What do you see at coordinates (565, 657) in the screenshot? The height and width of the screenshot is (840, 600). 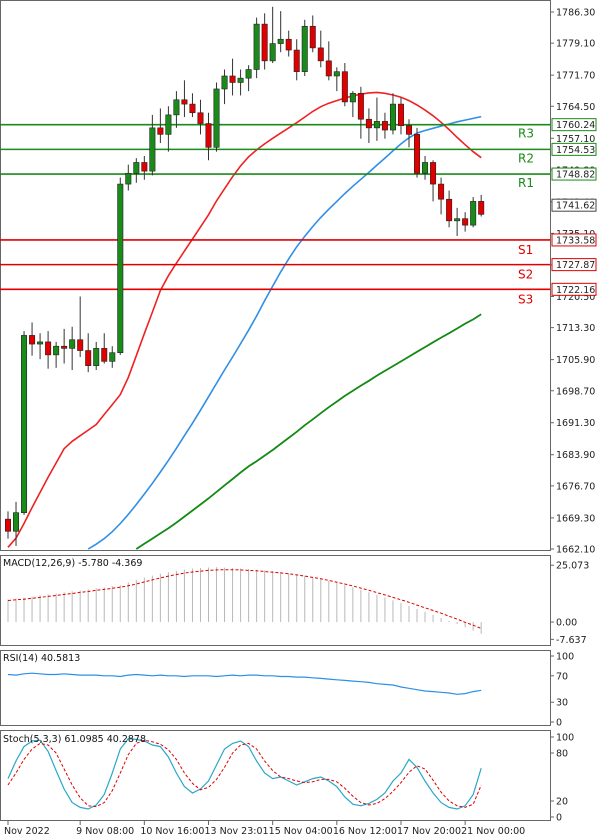 I see `rsi-ytick-label: 100` at bounding box center [565, 657].